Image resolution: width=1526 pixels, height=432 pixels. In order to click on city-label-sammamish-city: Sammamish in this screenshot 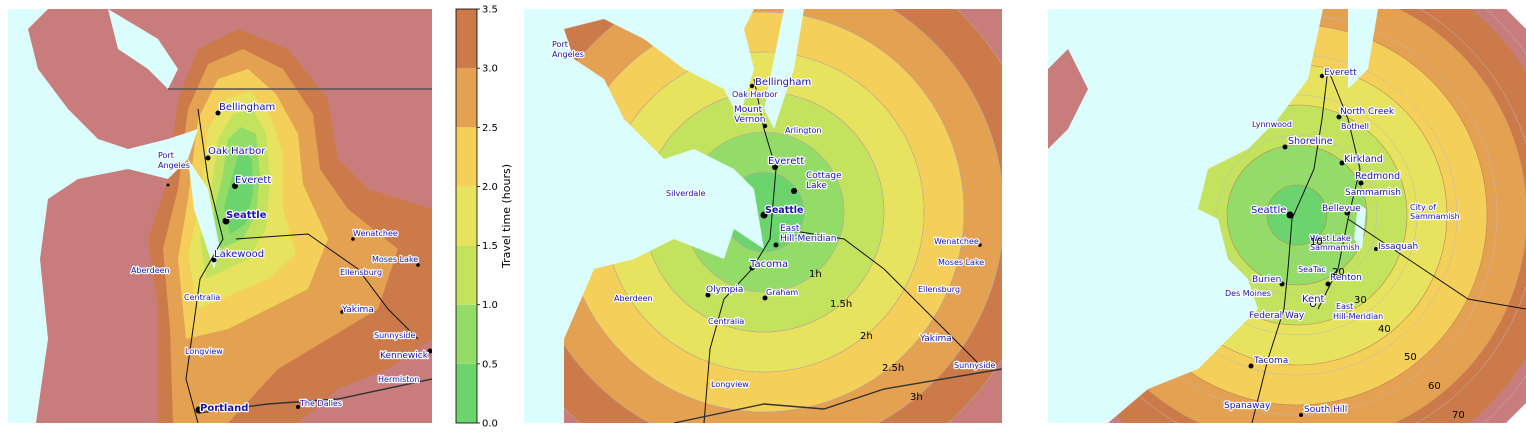, I will do `click(1435, 216)`.